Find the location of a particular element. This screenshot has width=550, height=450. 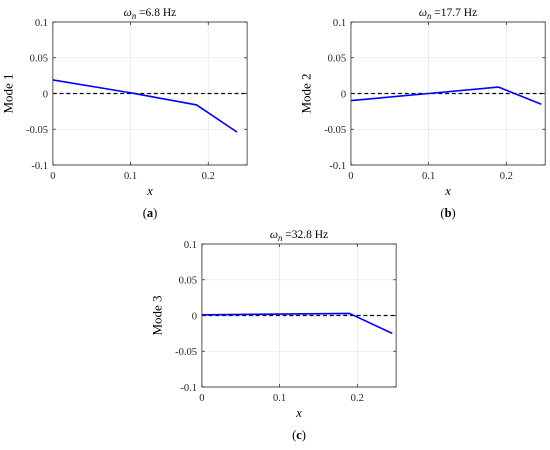

chart-title: ωn =17.7 Hz is located at coordinates (448, 13).